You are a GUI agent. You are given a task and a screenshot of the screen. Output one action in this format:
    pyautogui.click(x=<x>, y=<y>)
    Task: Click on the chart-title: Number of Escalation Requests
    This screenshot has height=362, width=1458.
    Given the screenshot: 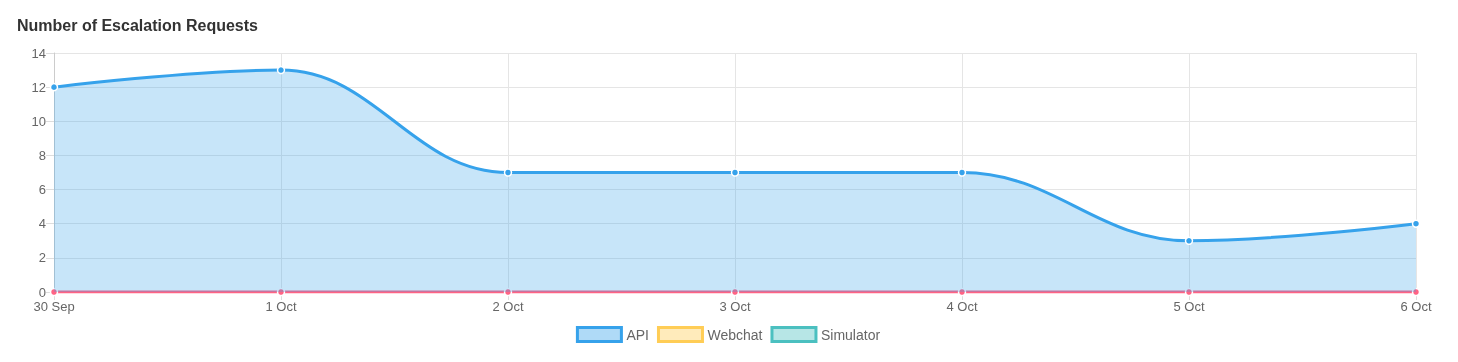 What is the action you would take?
    pyautogui.click(x=138, y=25)
    